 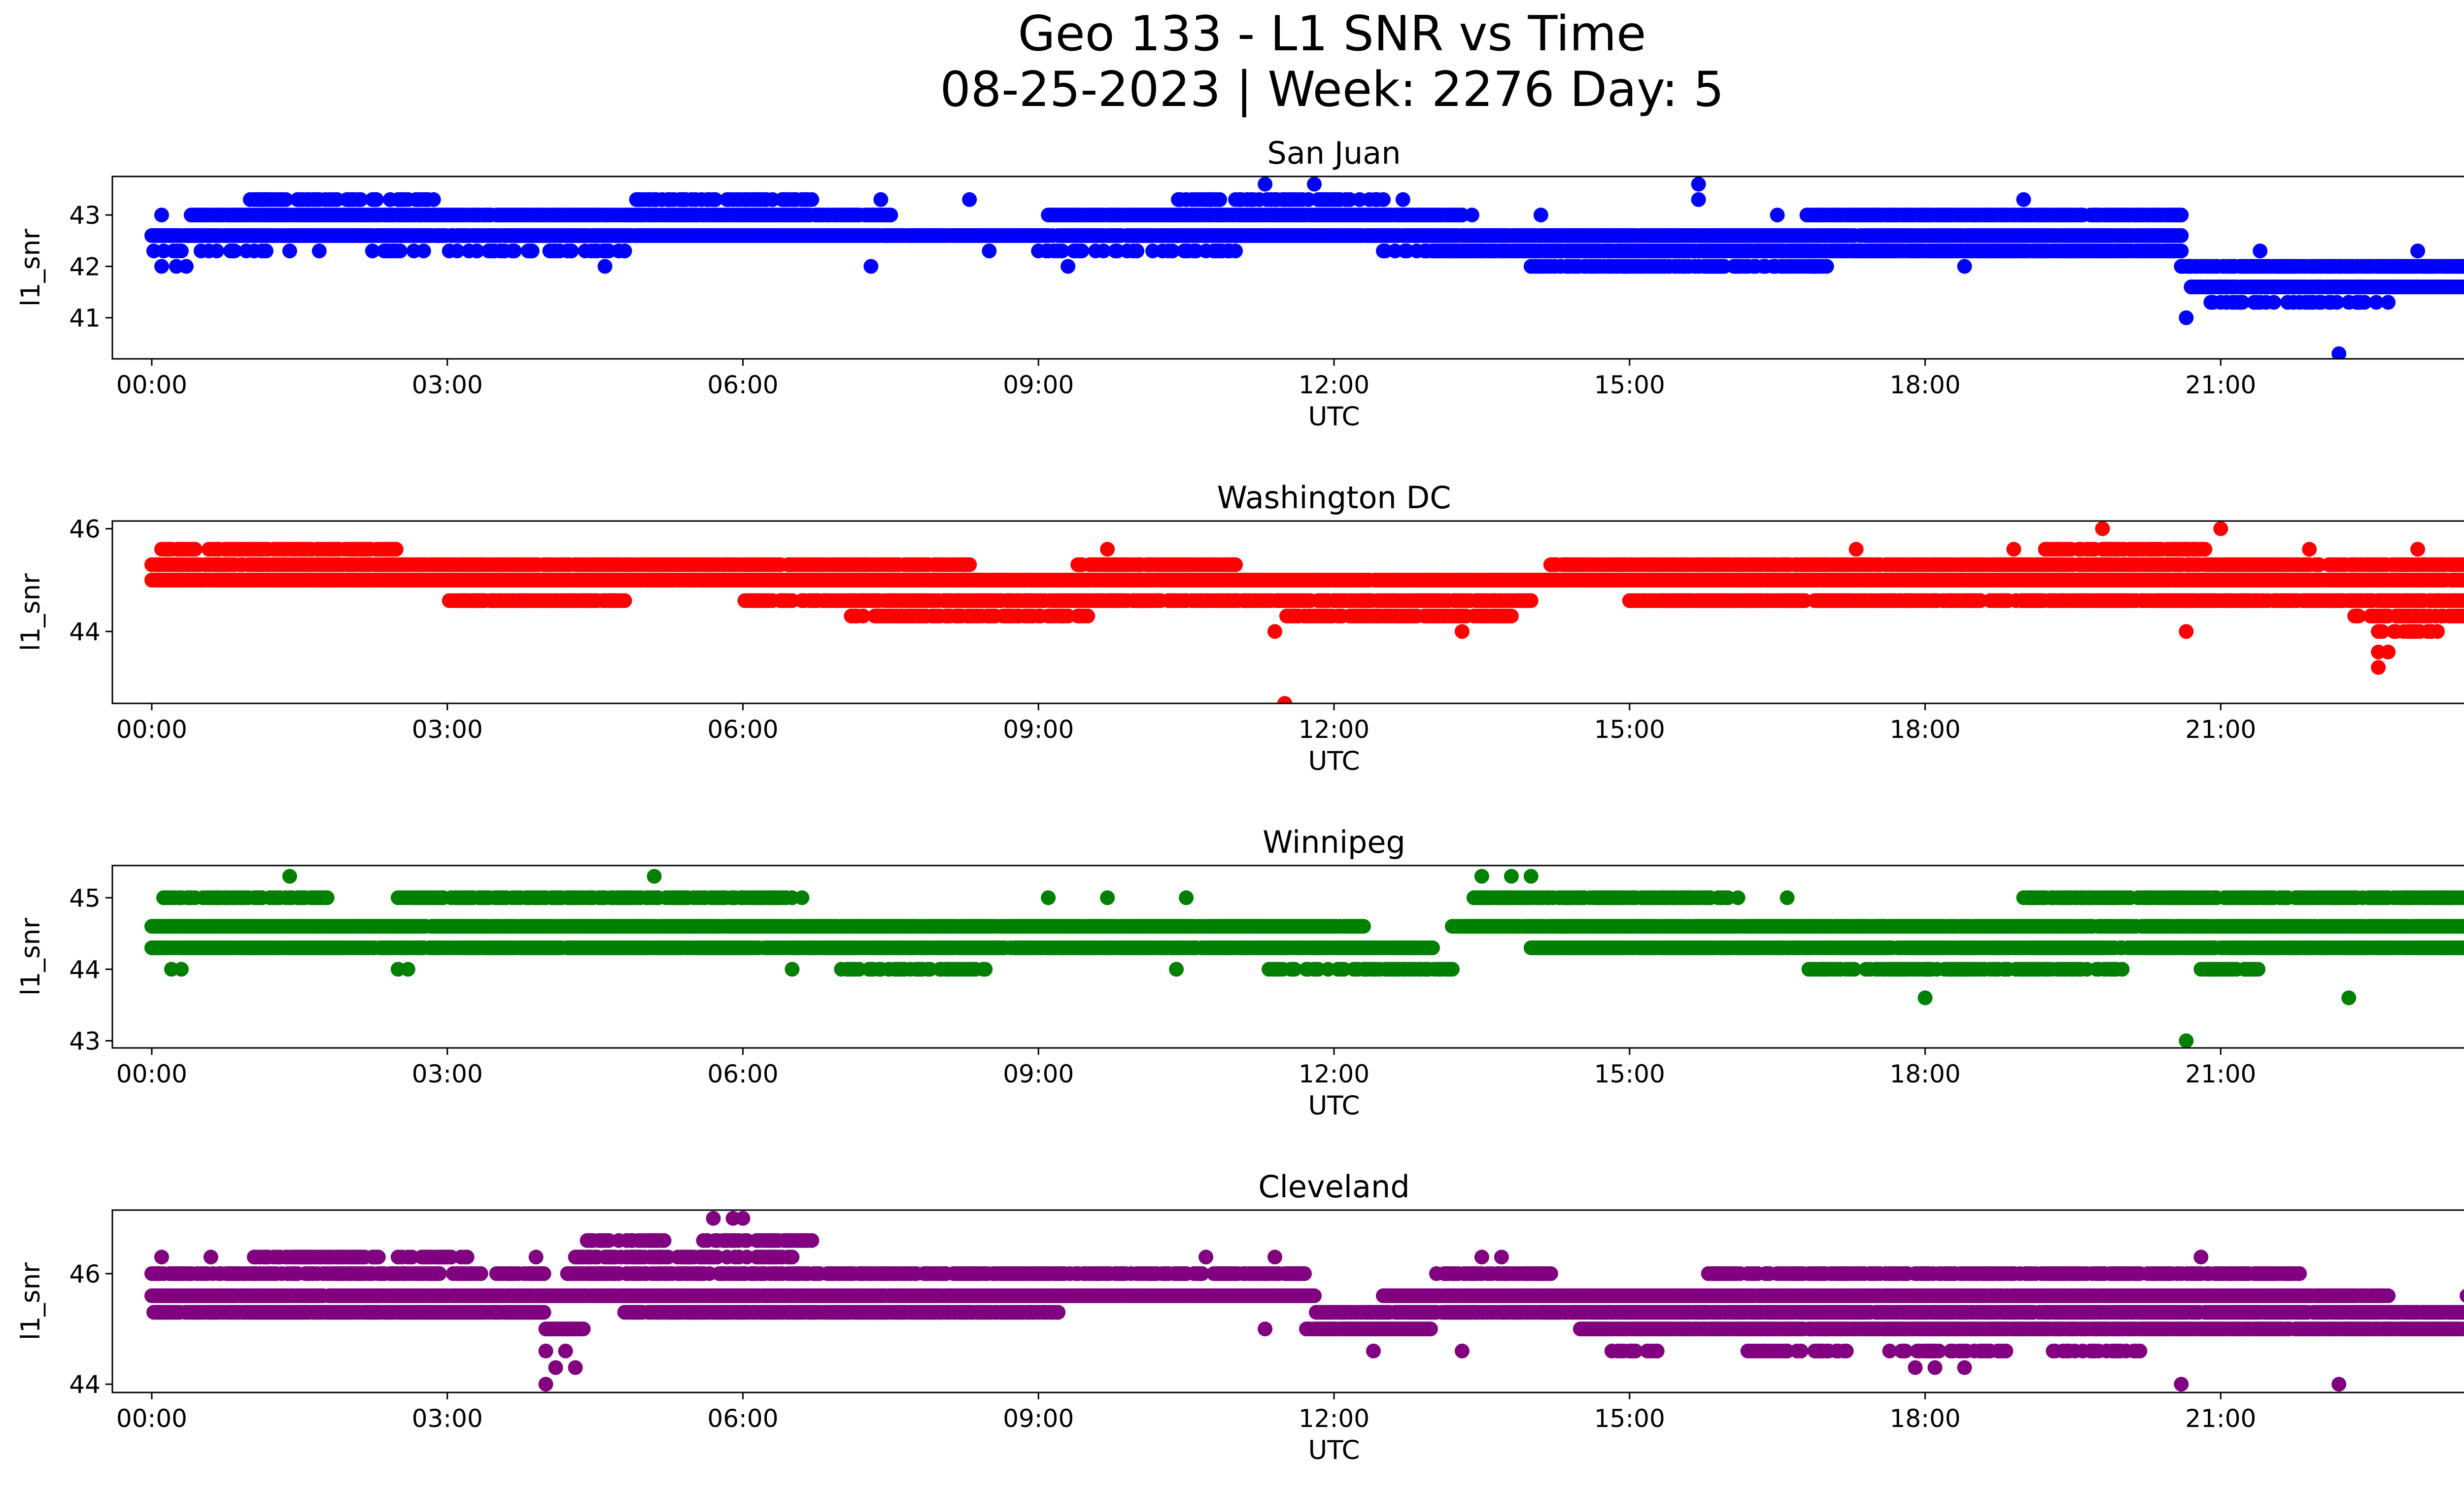 I want to click on x-tick-label: 12:00, so click(x=1334, y=385).